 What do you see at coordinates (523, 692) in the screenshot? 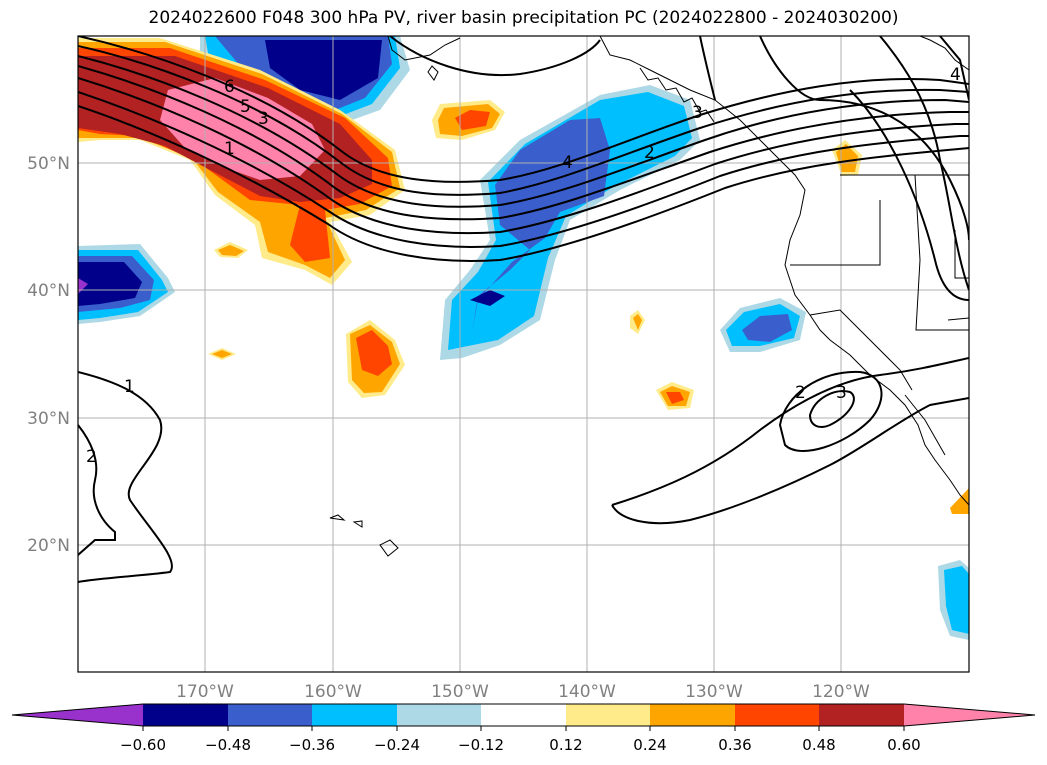
I see `longitude-labels: 170°W 160°W 150°W 140°W 130°W 120°W` at bounding box center [523, 692].